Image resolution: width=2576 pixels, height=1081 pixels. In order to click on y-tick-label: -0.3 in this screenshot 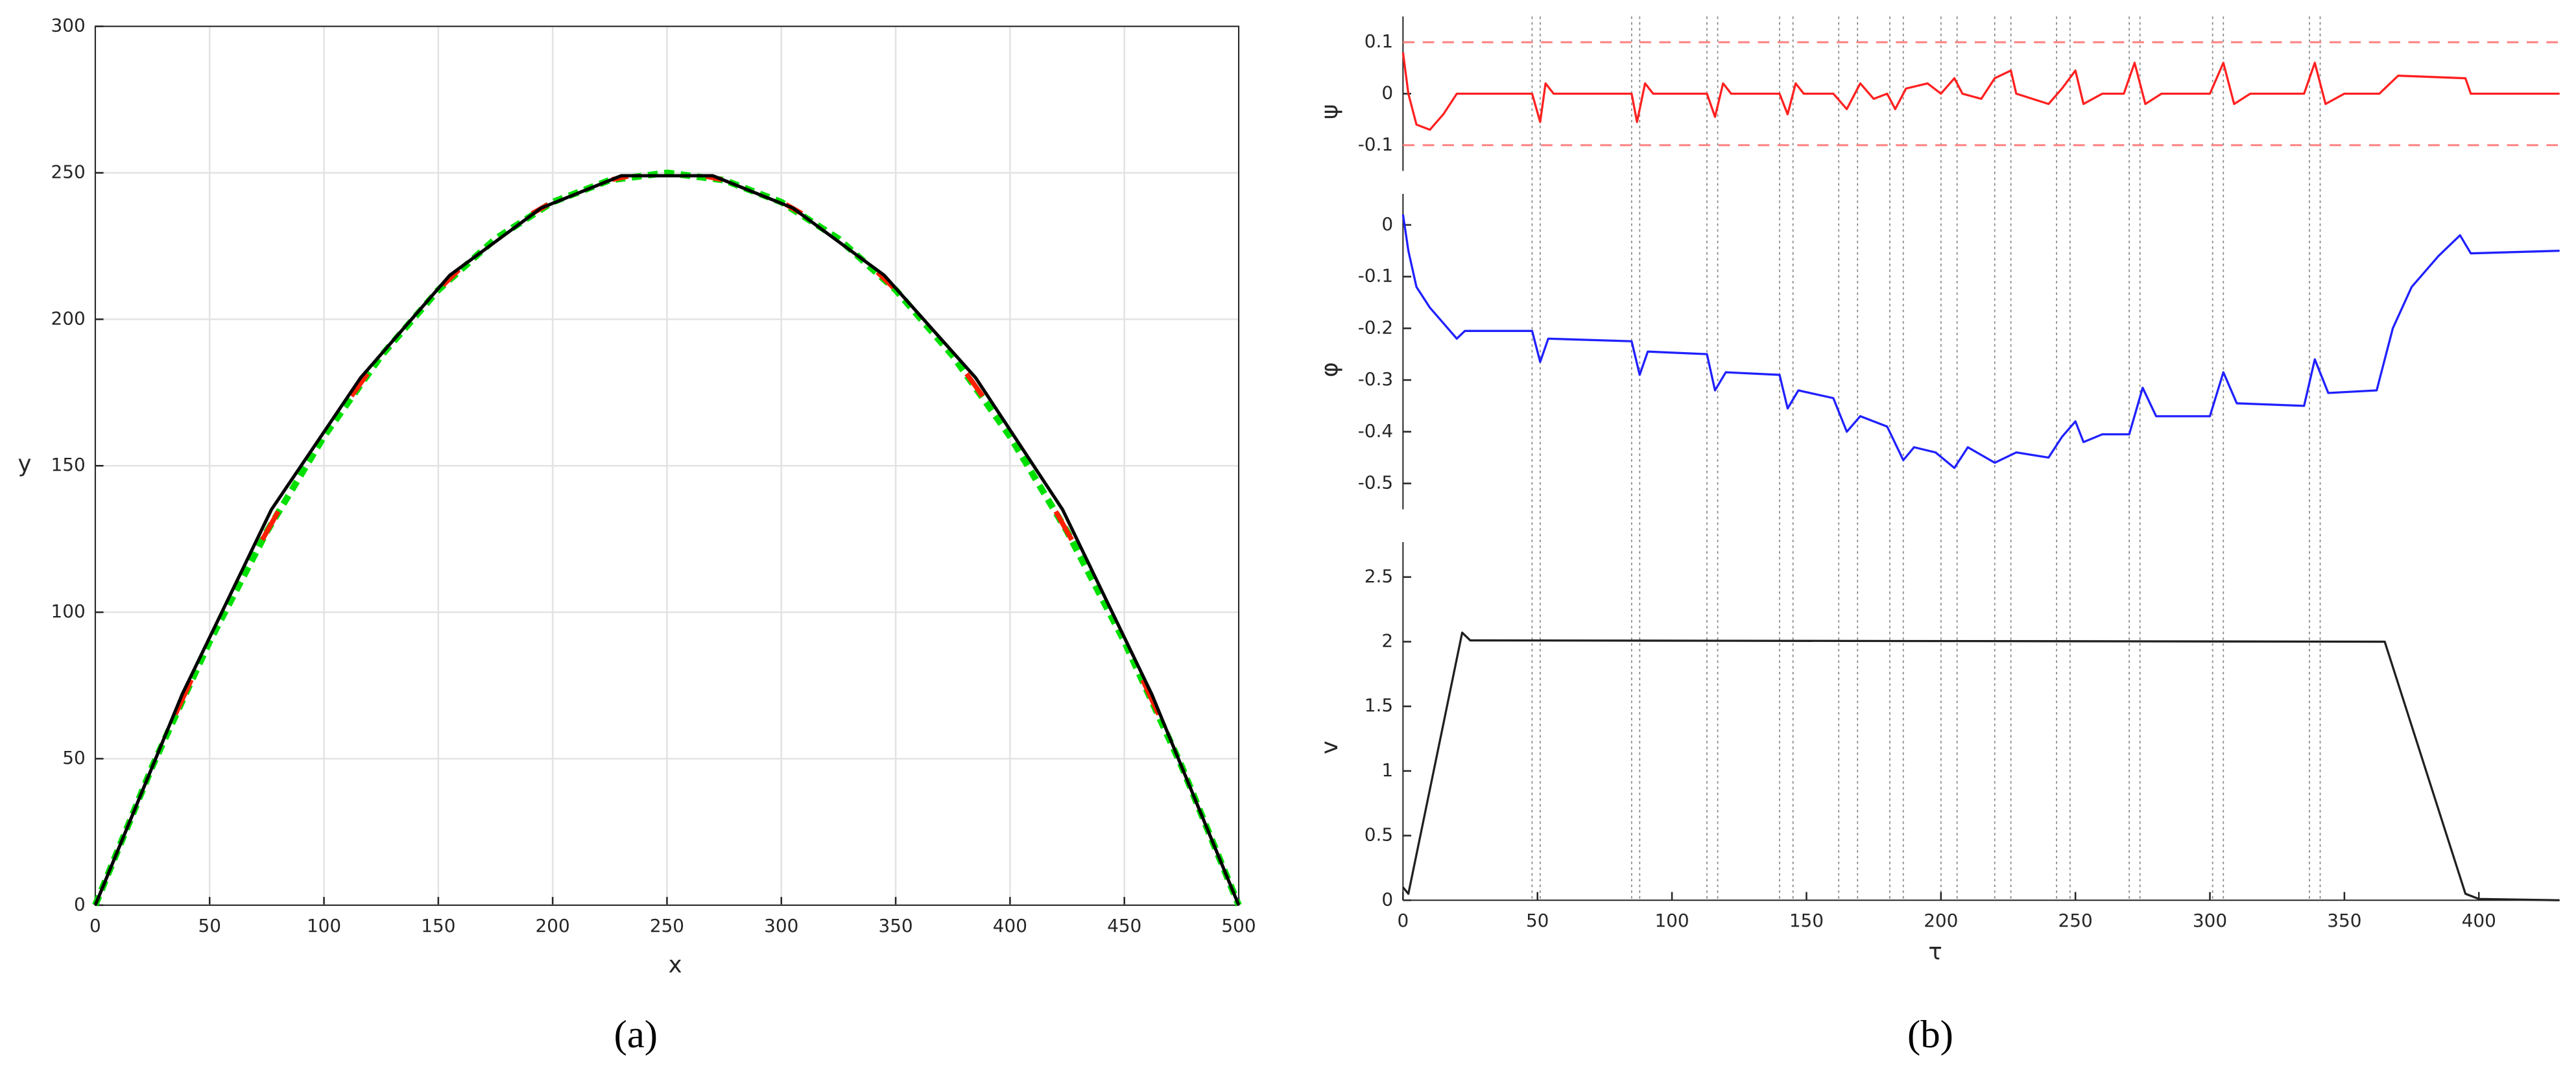, I will do `click(1375, 379)`.